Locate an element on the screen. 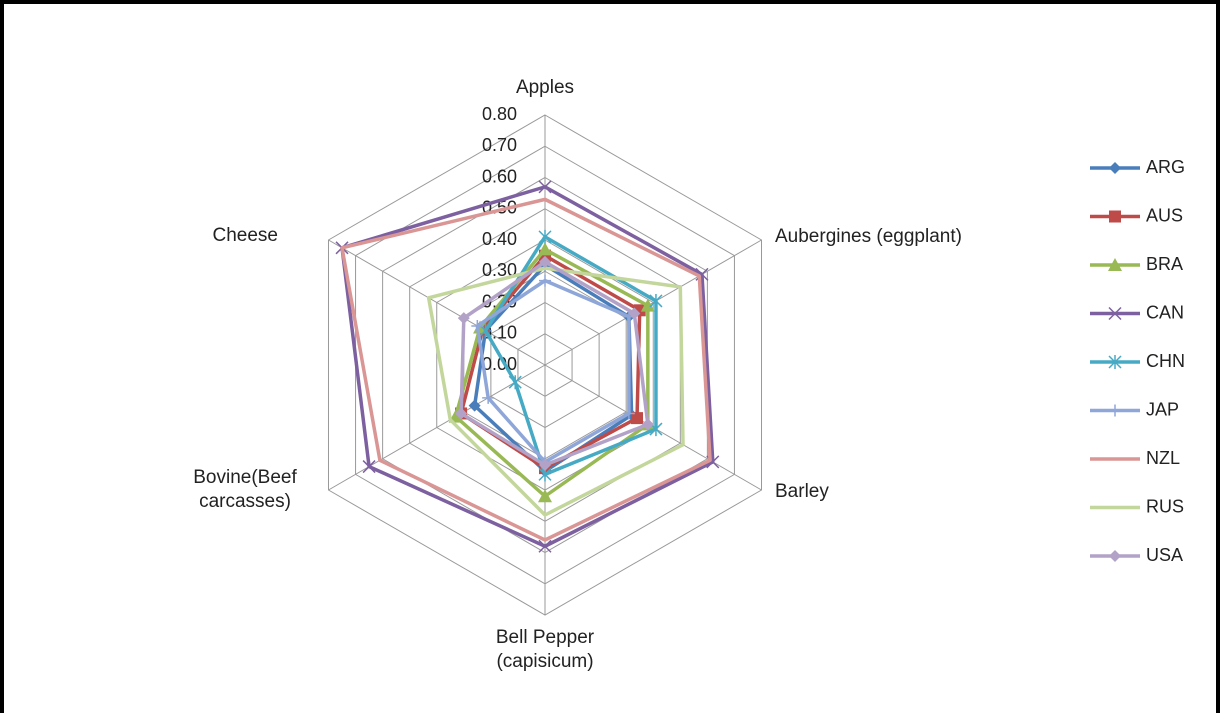 The height and width of the screenshot is (713, 1228). category-label: Bovine(Beef carcasses) is located at coordinates (245, 489).